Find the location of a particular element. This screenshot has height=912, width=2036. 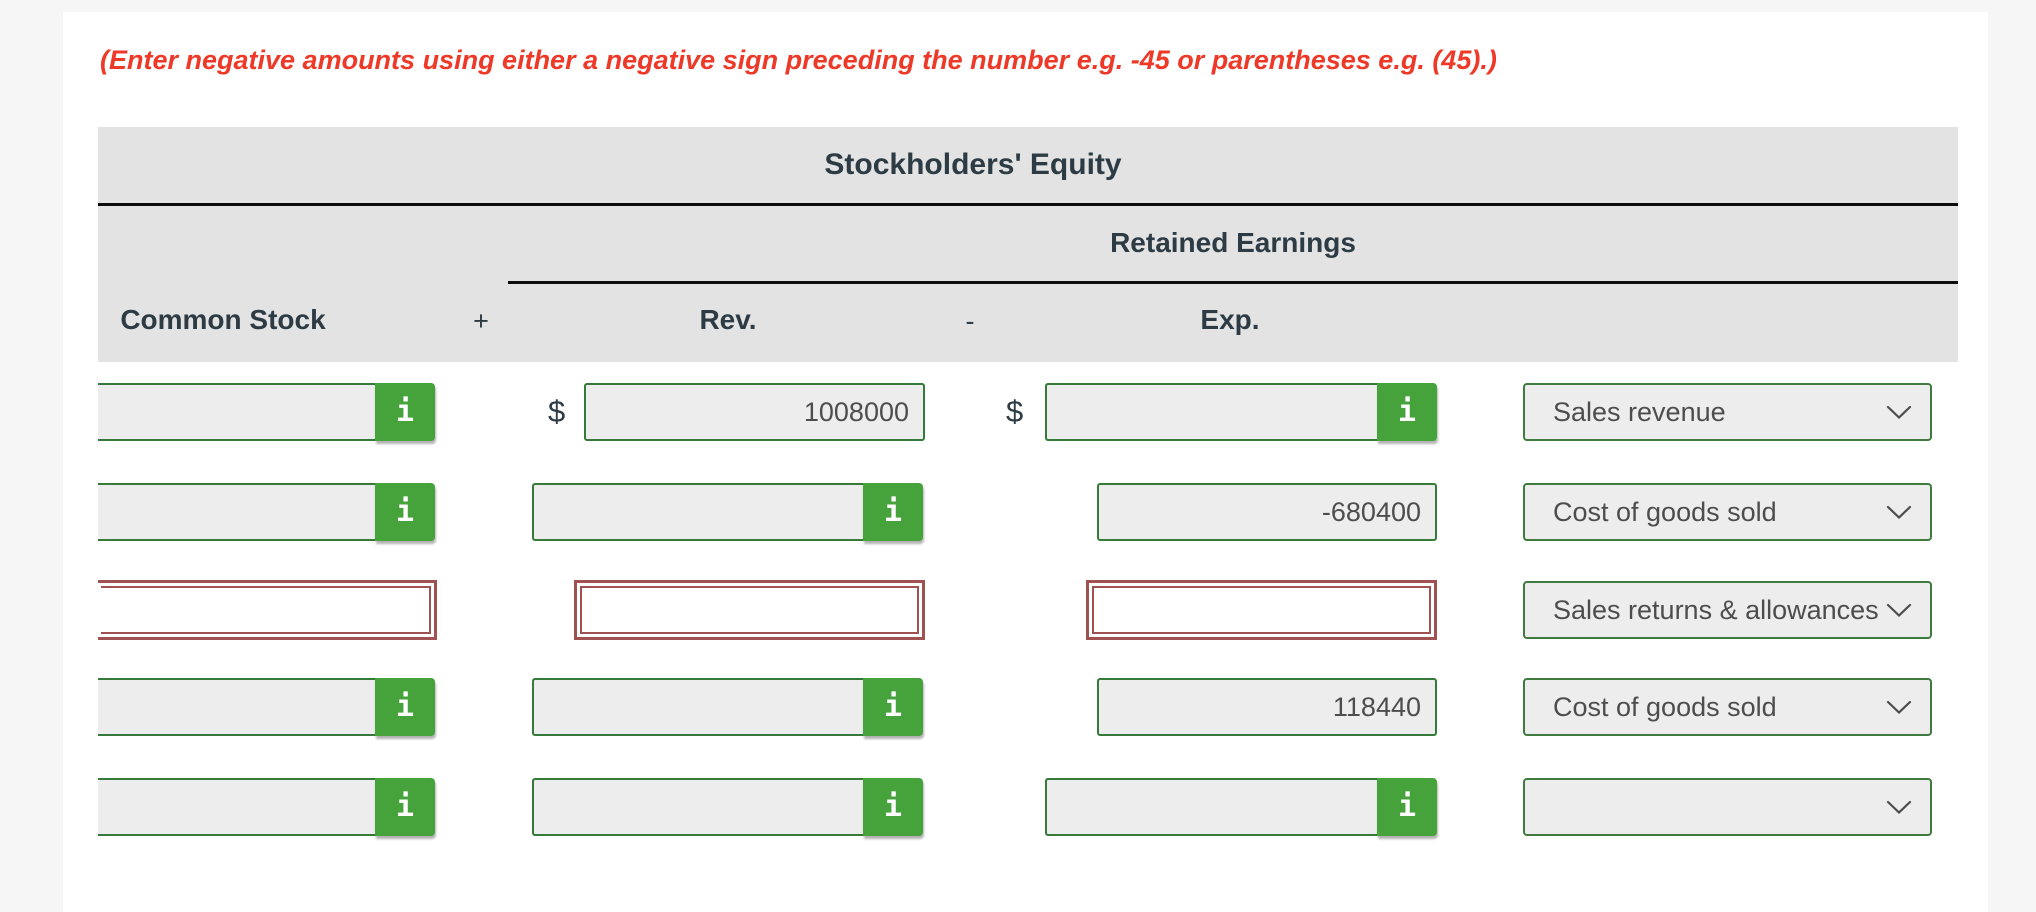

exp-field-row4 is located at coordinates (1267, 707).